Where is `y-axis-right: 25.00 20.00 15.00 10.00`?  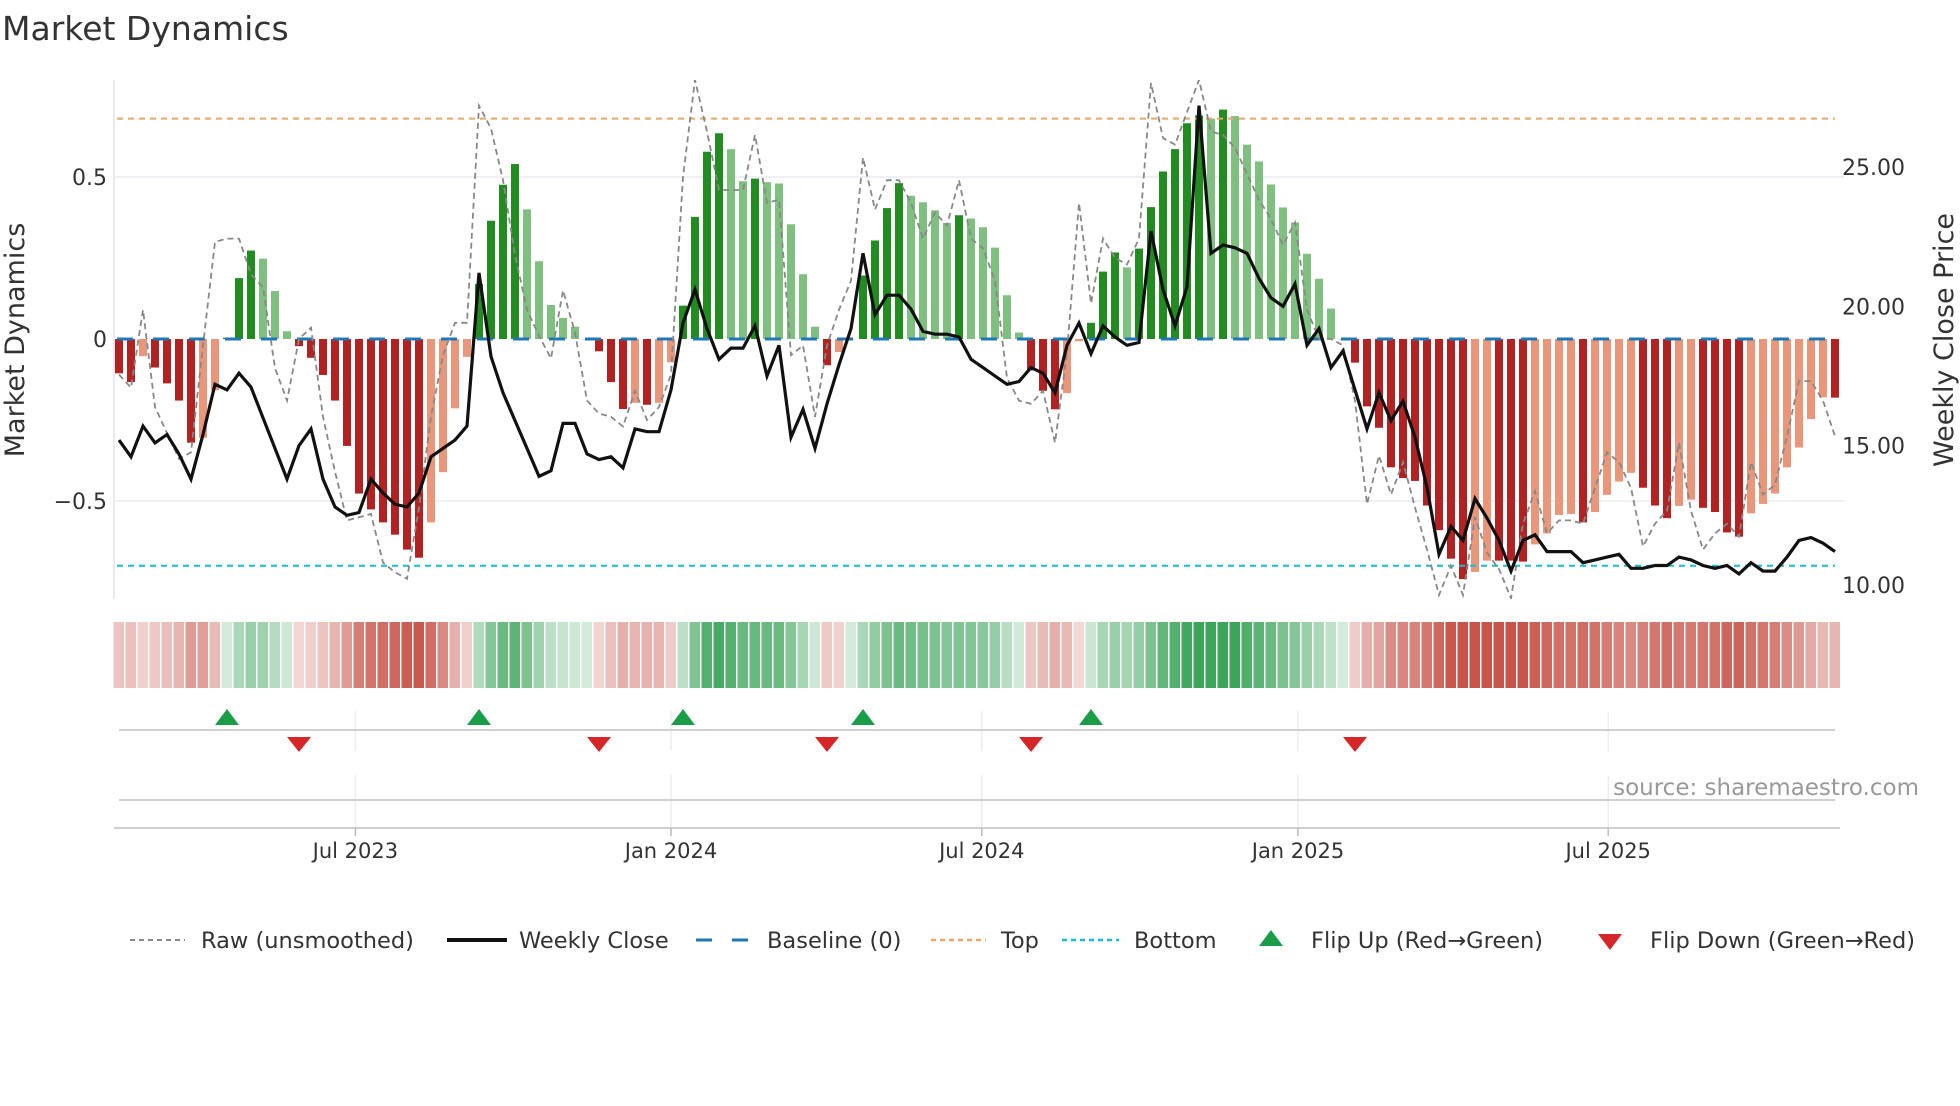 y-axis-right: 25.00 20.00 15.00 10.00 is located at coordinates (1873, 377).